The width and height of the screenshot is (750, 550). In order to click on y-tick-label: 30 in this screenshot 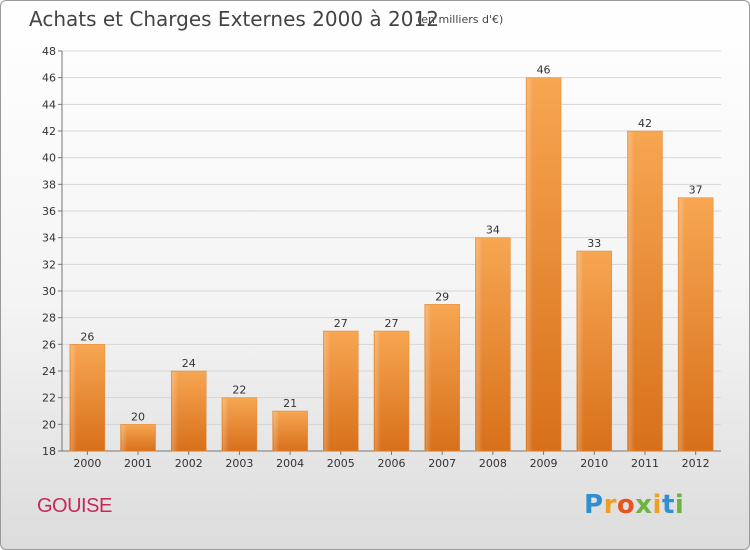, I will do `click(49, 291)`.